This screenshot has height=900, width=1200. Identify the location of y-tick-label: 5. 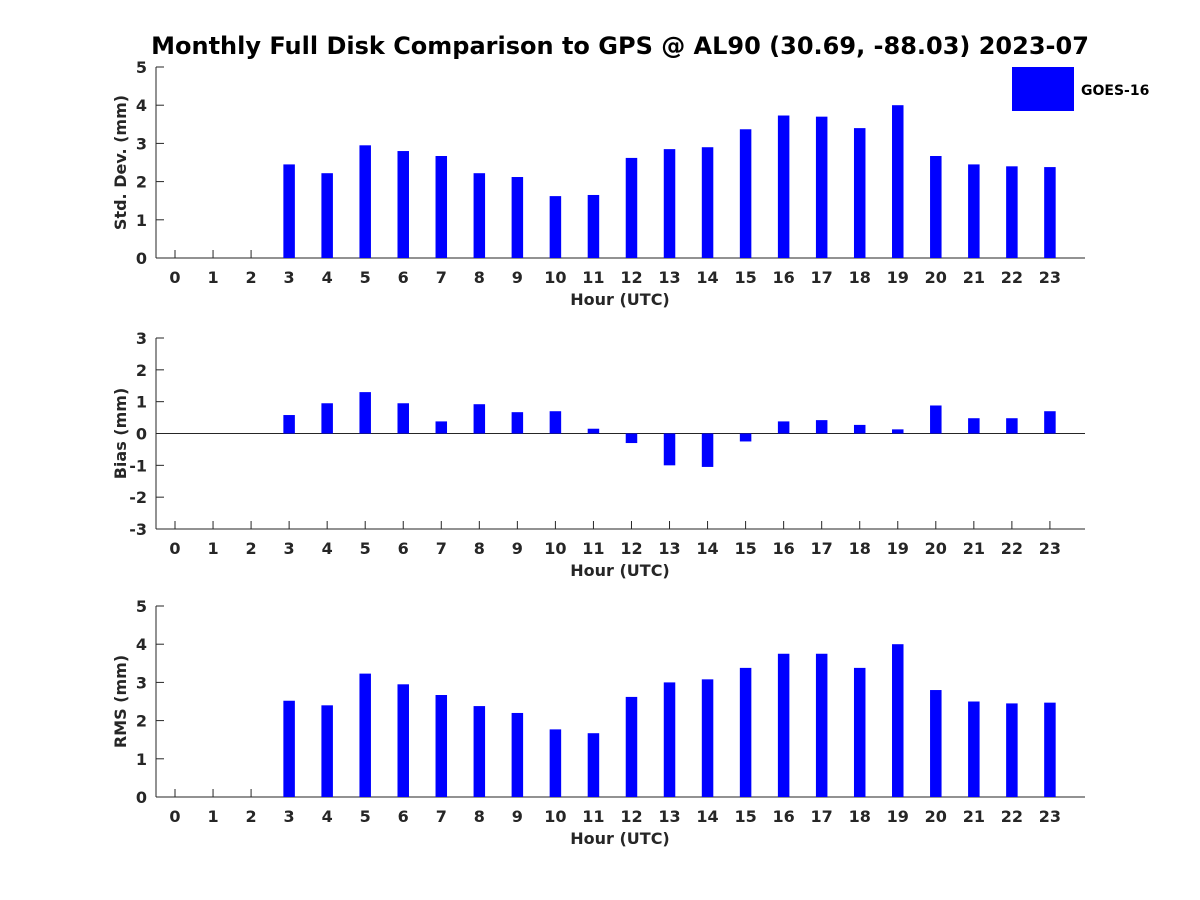
(141, 606).